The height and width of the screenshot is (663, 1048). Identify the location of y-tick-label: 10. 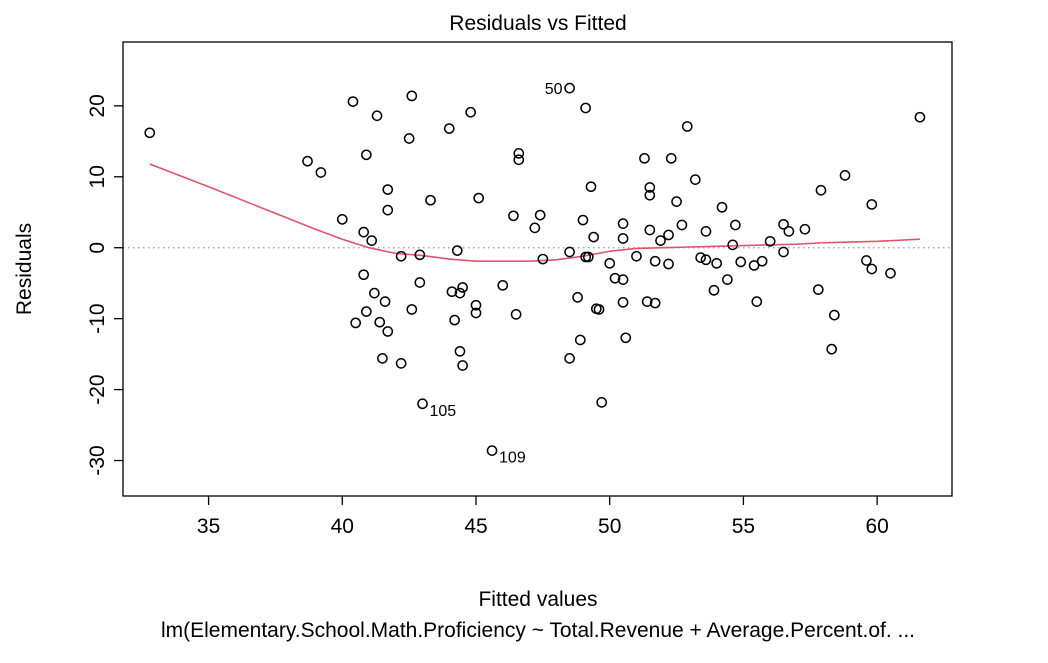
(97, 176).